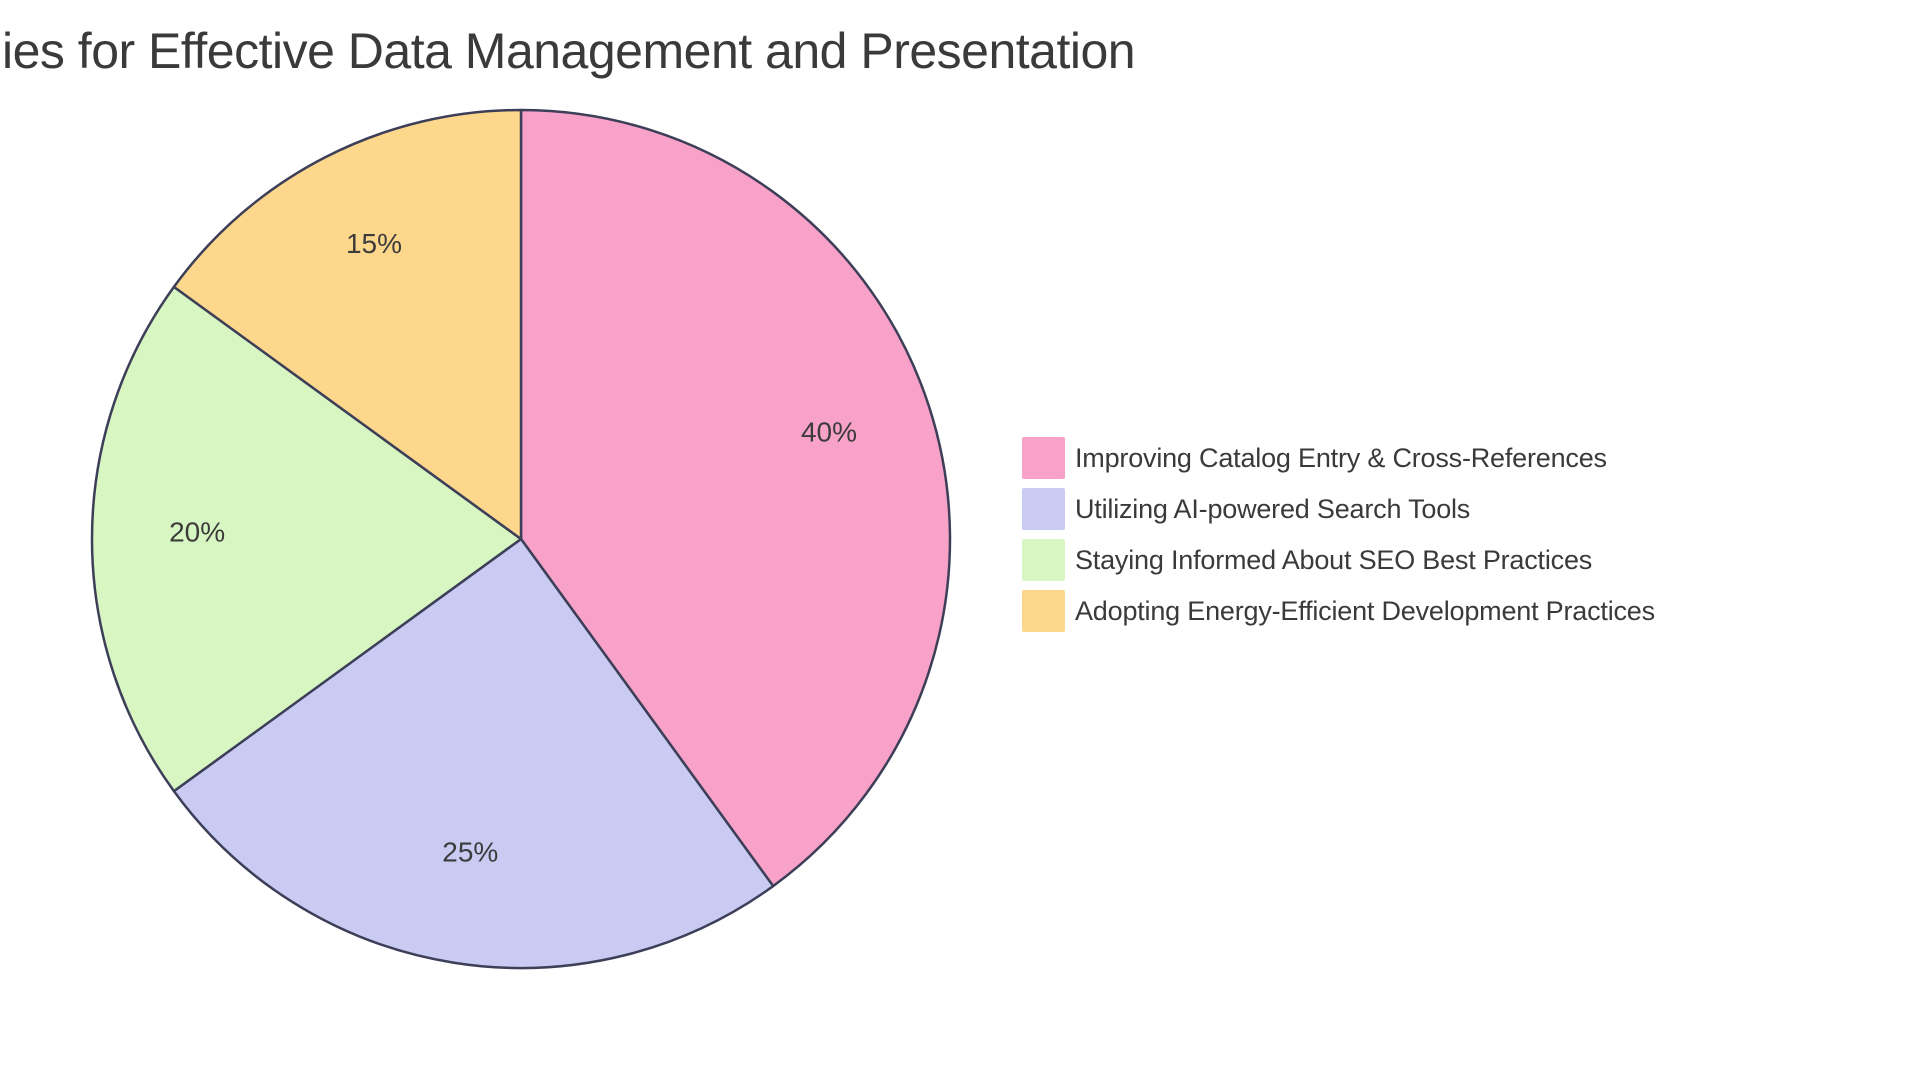 The width and height of the screenshot is (1920, 1080). What do you see at coordinates (470, 851) in the screenshot?
I see `pie-percent-label: 25%` at bounding box center [470, 851].